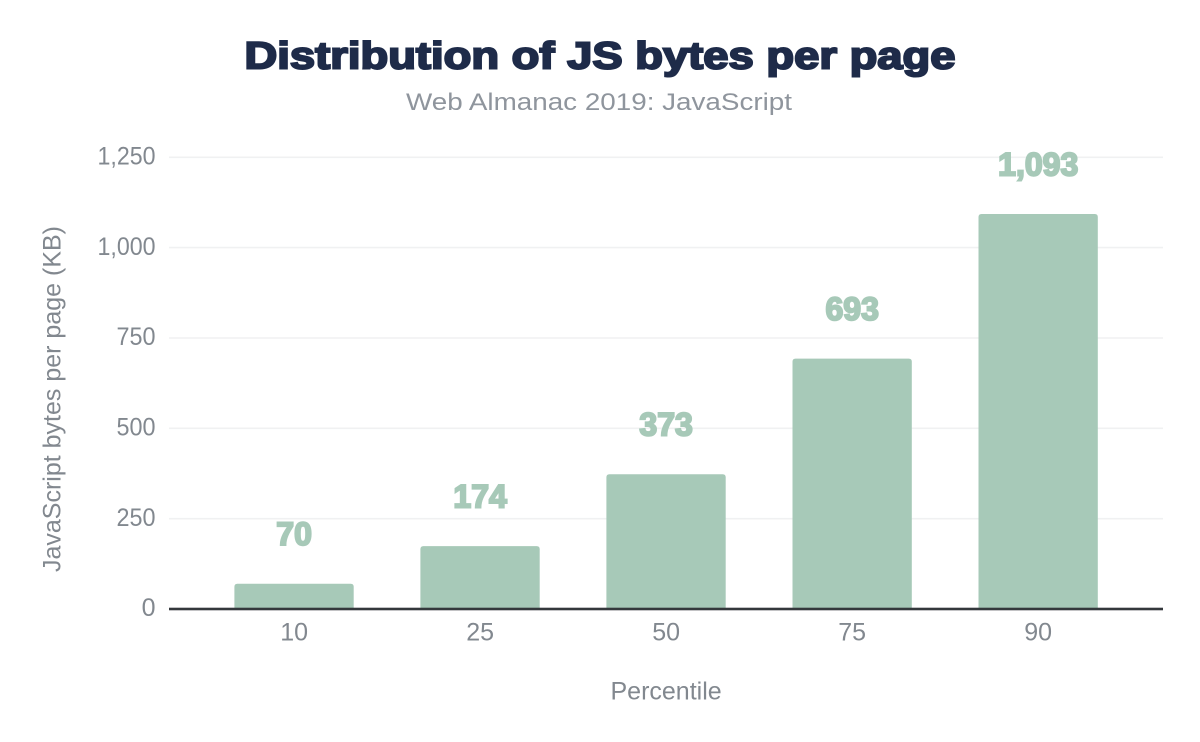 The image size is (1200, 742). Describe the element at coordinates (53, 399) in the screenshot. I see `svg-text: JavaScript bytes per page (KB)` at that location.